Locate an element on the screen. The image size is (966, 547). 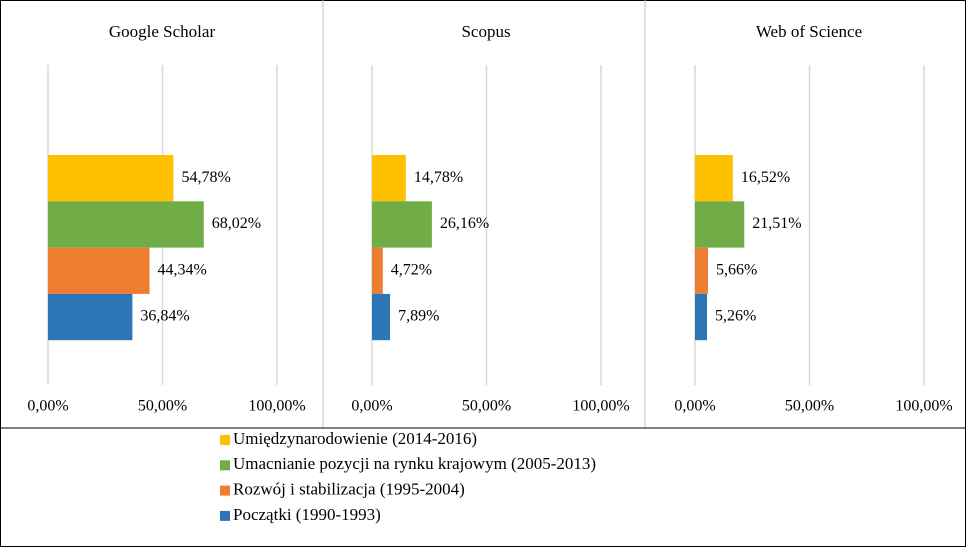
legend-label: Początki (1990-1993) is located at coordinates (307, 514).